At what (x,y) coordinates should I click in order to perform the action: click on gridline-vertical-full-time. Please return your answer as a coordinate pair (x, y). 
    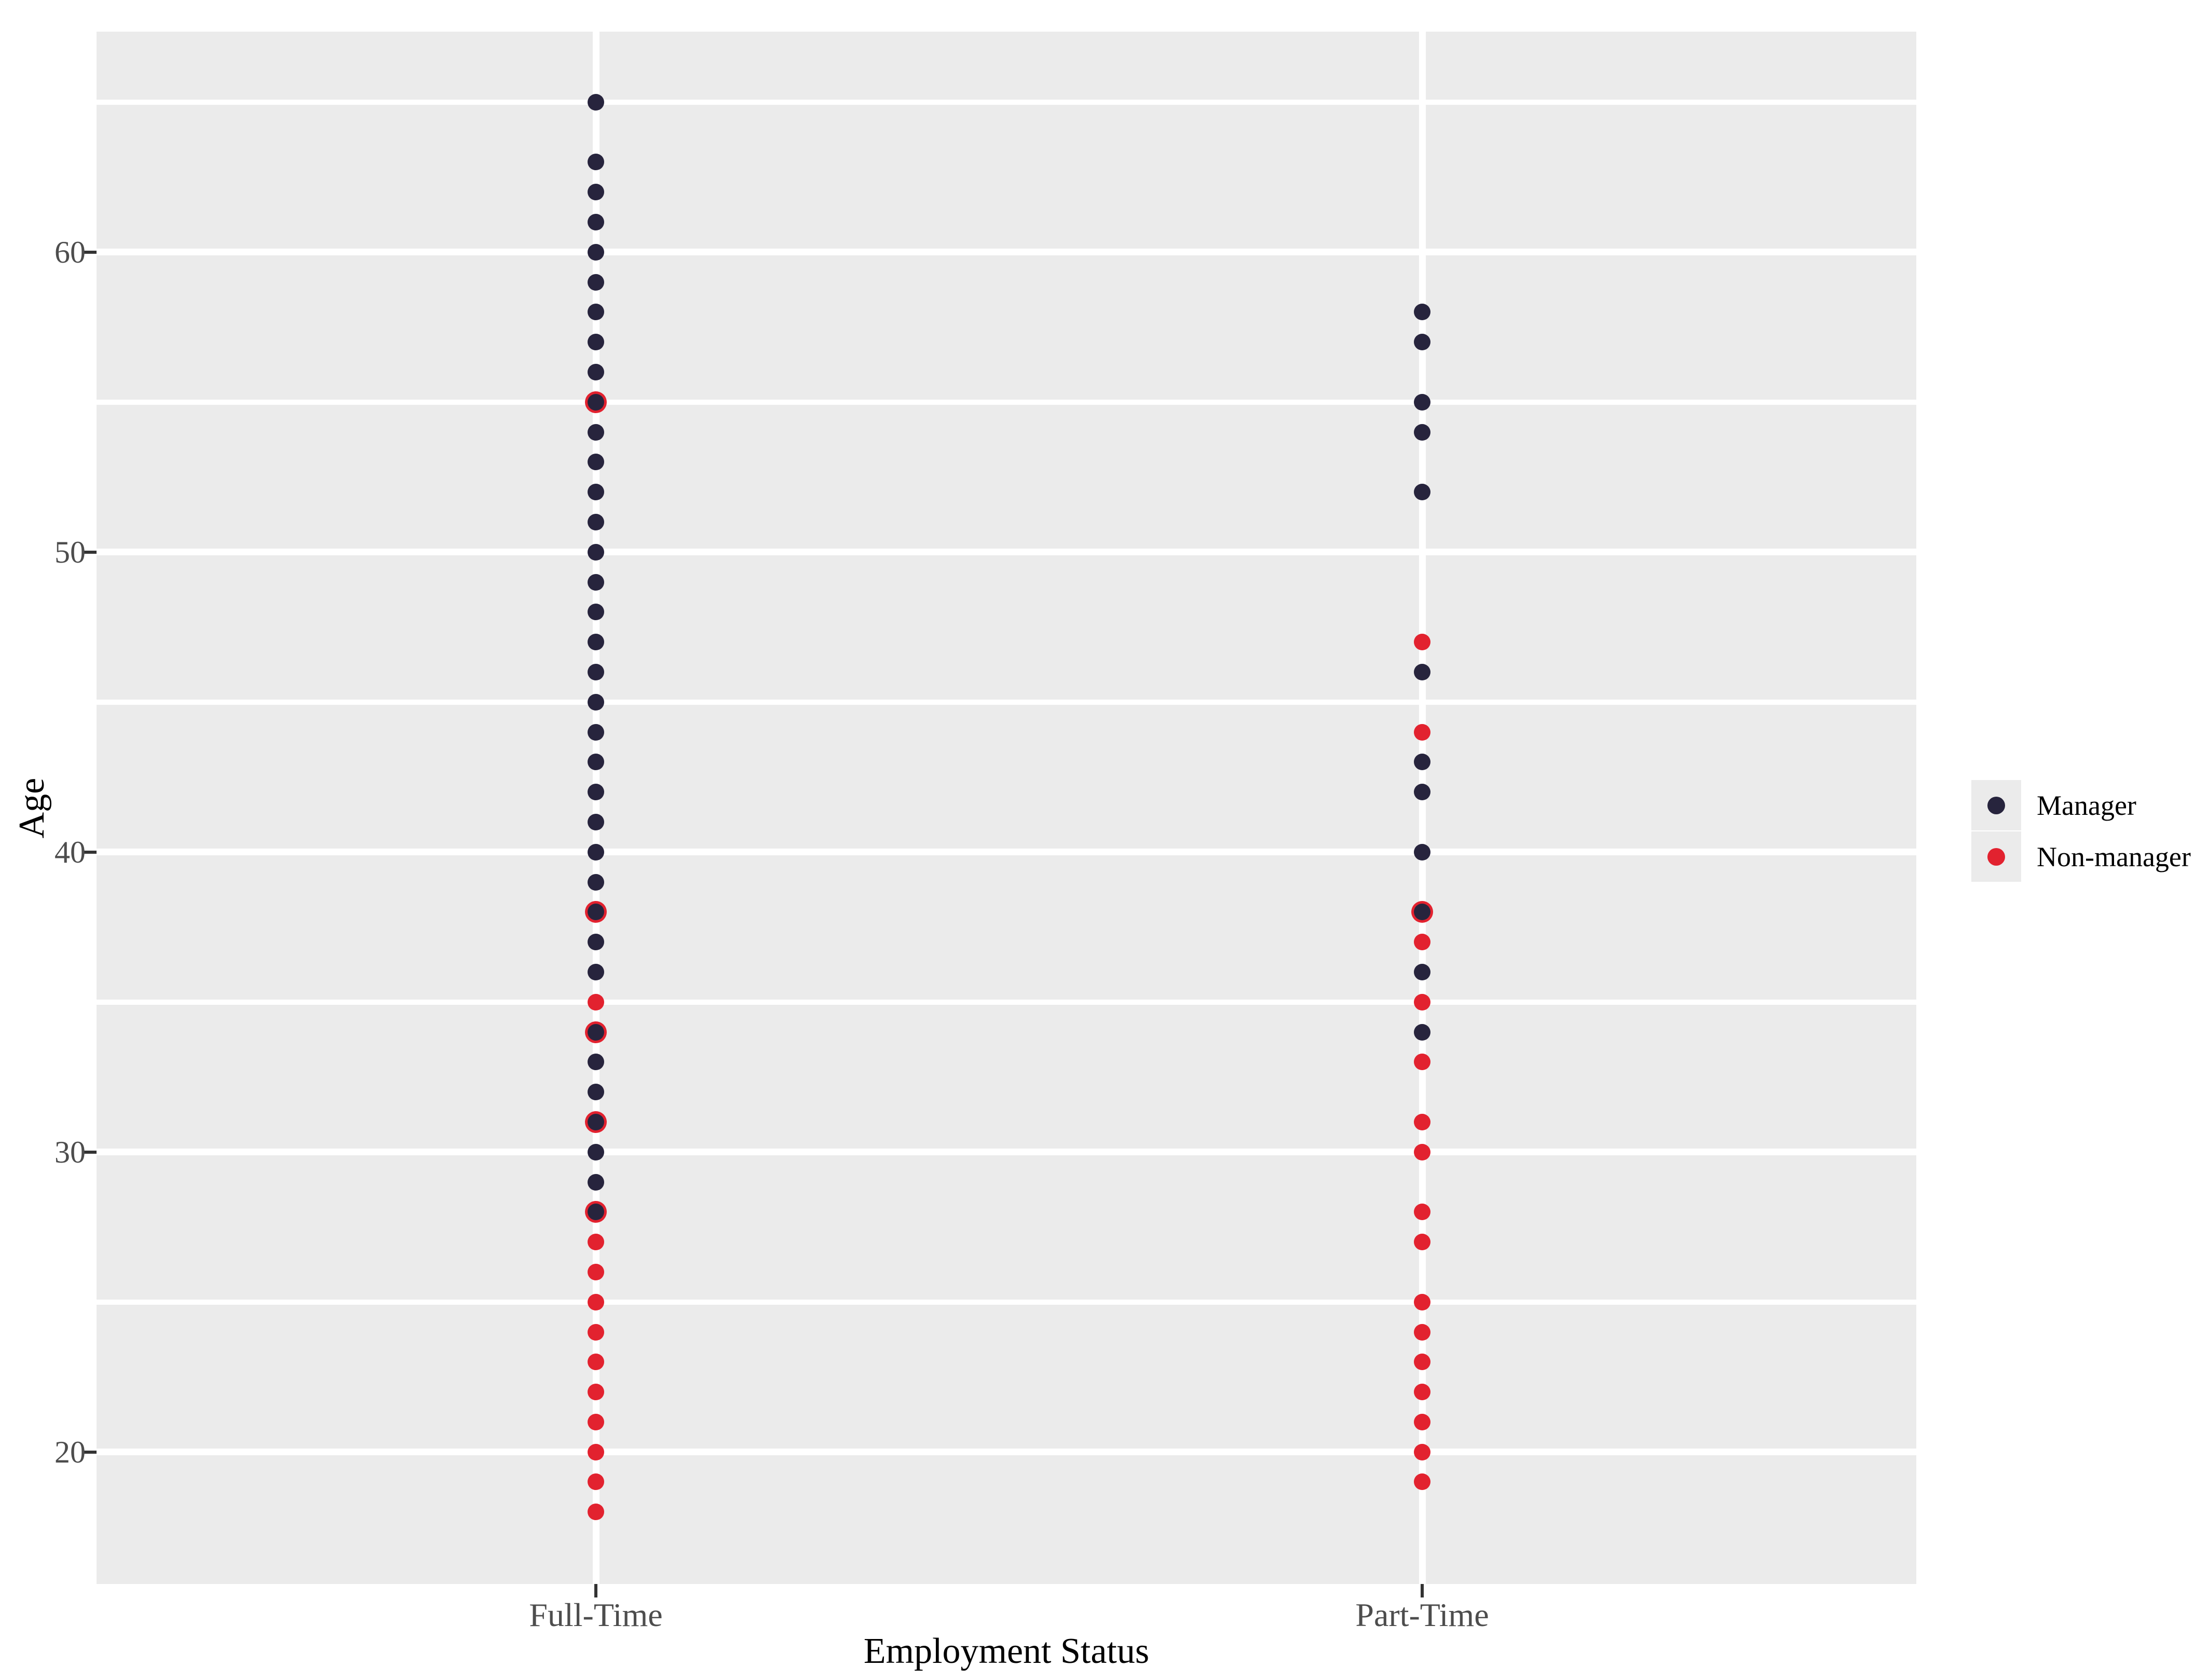
    Looking at the image, I should click on (595, 808).